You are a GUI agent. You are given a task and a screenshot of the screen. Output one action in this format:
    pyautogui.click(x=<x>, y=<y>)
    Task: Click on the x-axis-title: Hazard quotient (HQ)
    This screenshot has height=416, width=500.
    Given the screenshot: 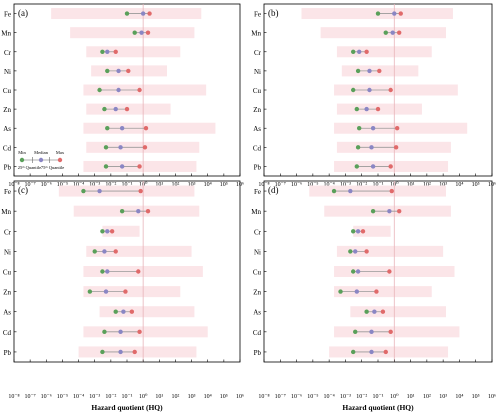 What is the action you would take?
    pyautogui.click(x=378, y=407)
    